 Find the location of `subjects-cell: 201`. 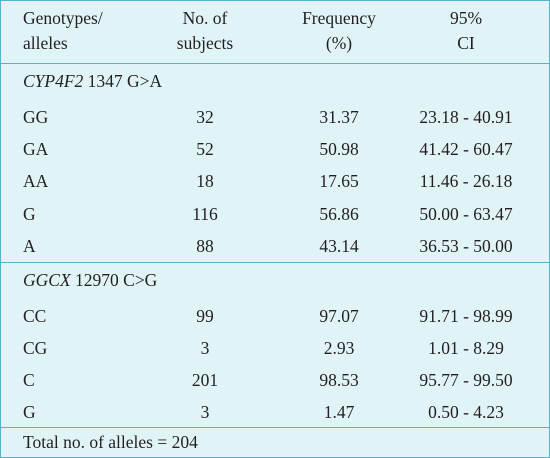

subjects-cell: 201 is located at coordinates (205, 380).